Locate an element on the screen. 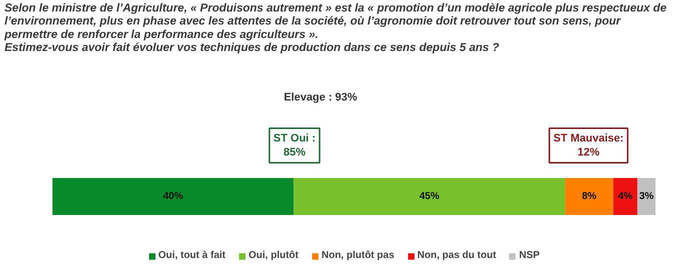  text: ST Oui : 85% is located at coordinates (294, 145).